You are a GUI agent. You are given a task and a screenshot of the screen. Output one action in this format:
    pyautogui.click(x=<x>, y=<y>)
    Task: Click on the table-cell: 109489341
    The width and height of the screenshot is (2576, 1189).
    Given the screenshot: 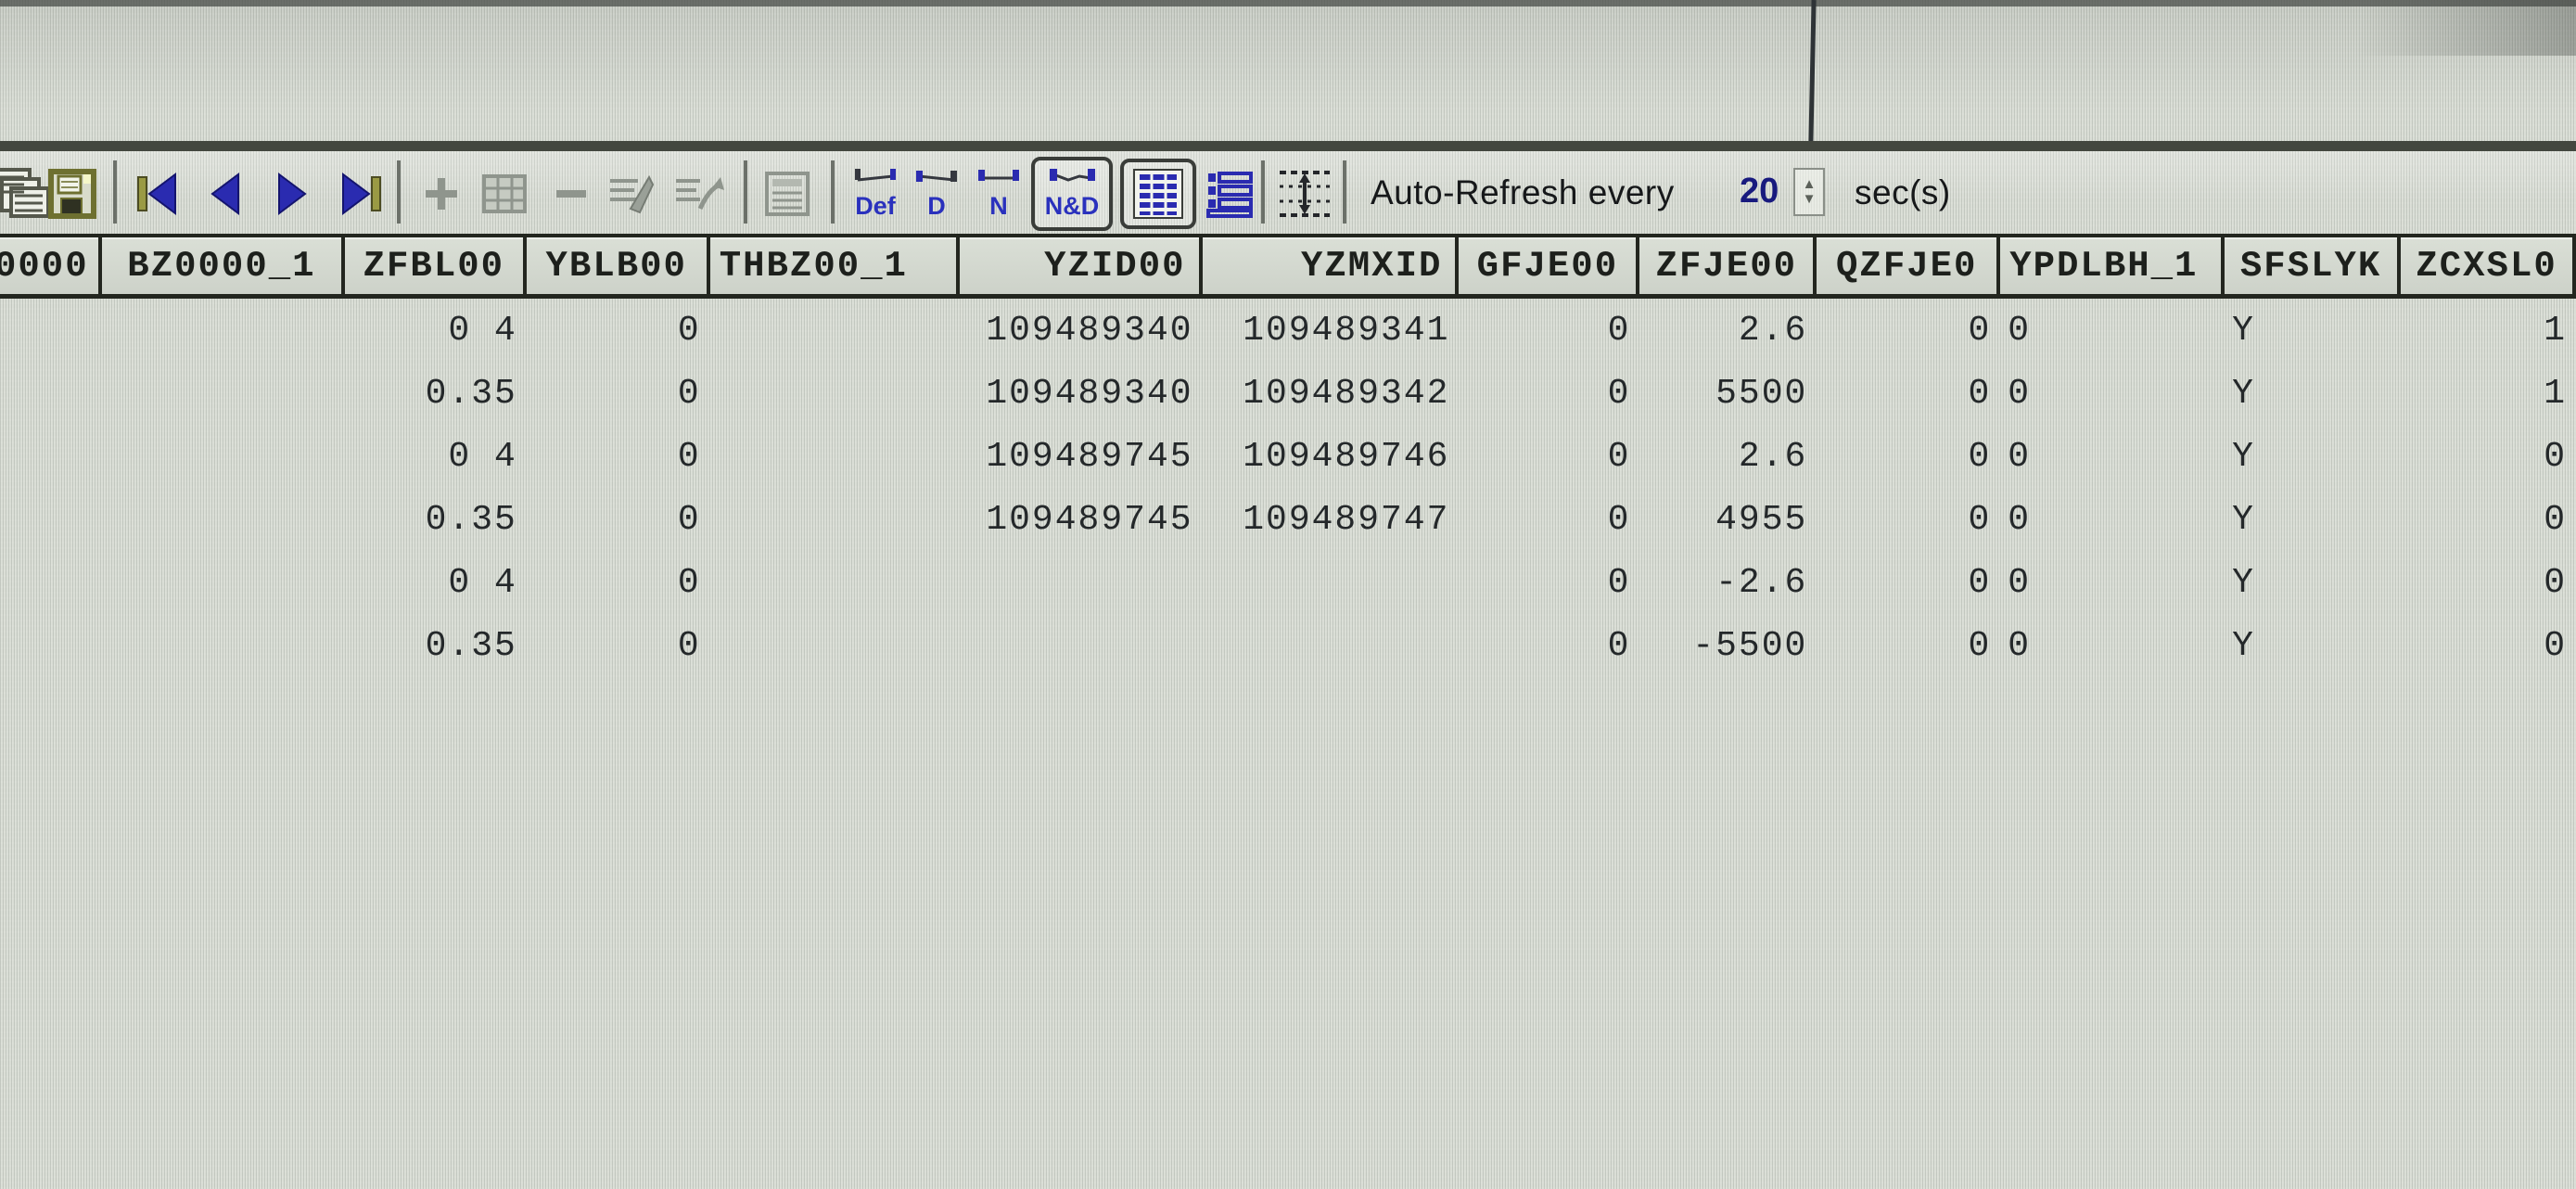 What is the action you would take?
    pyautogui.click(x=1346, y=330)
    